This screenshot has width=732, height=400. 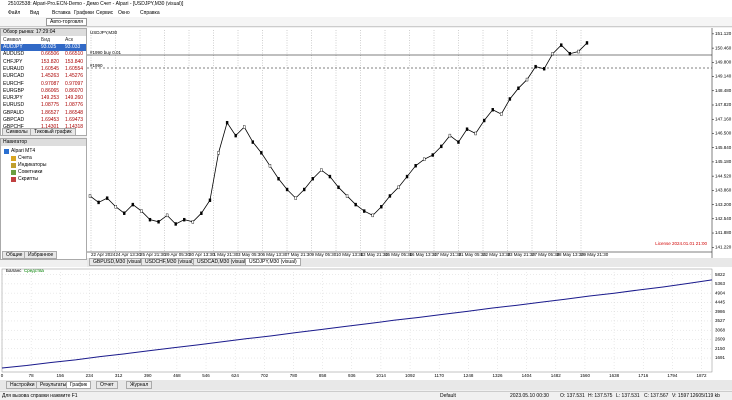 What do you see at coordinates (273, 262) in the screenshot?
I see `chart-tab: USDJPY,M30 (visual)` at bounding box center [273, 262].